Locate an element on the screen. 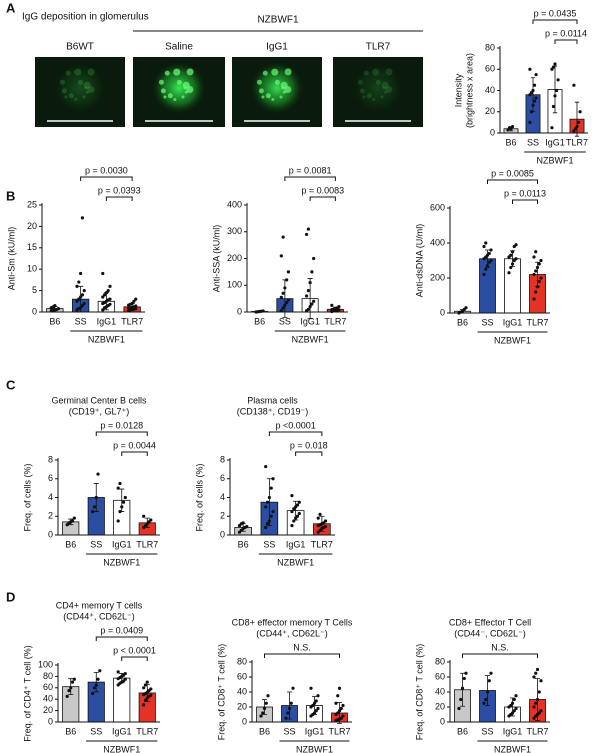 This screenshot has height=753, width=608. y-axis-label: Freq. of CD4⁺ T cell (%) is located at coordinates (27, 693).